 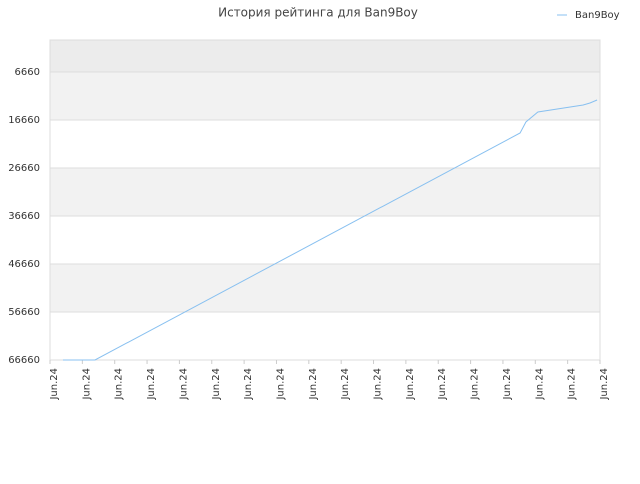 I want to click on y-tick-label: 66660, so click(x=24, y=360).